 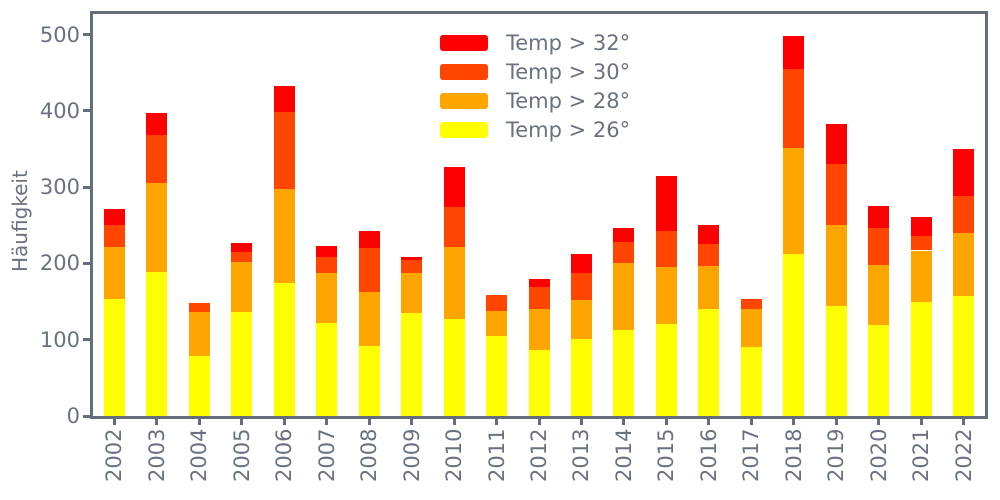 What do you see at coordinates (623, 455) in the screenshot?
I see `x-tick-label: 2014` at bounding box center [623, 455].